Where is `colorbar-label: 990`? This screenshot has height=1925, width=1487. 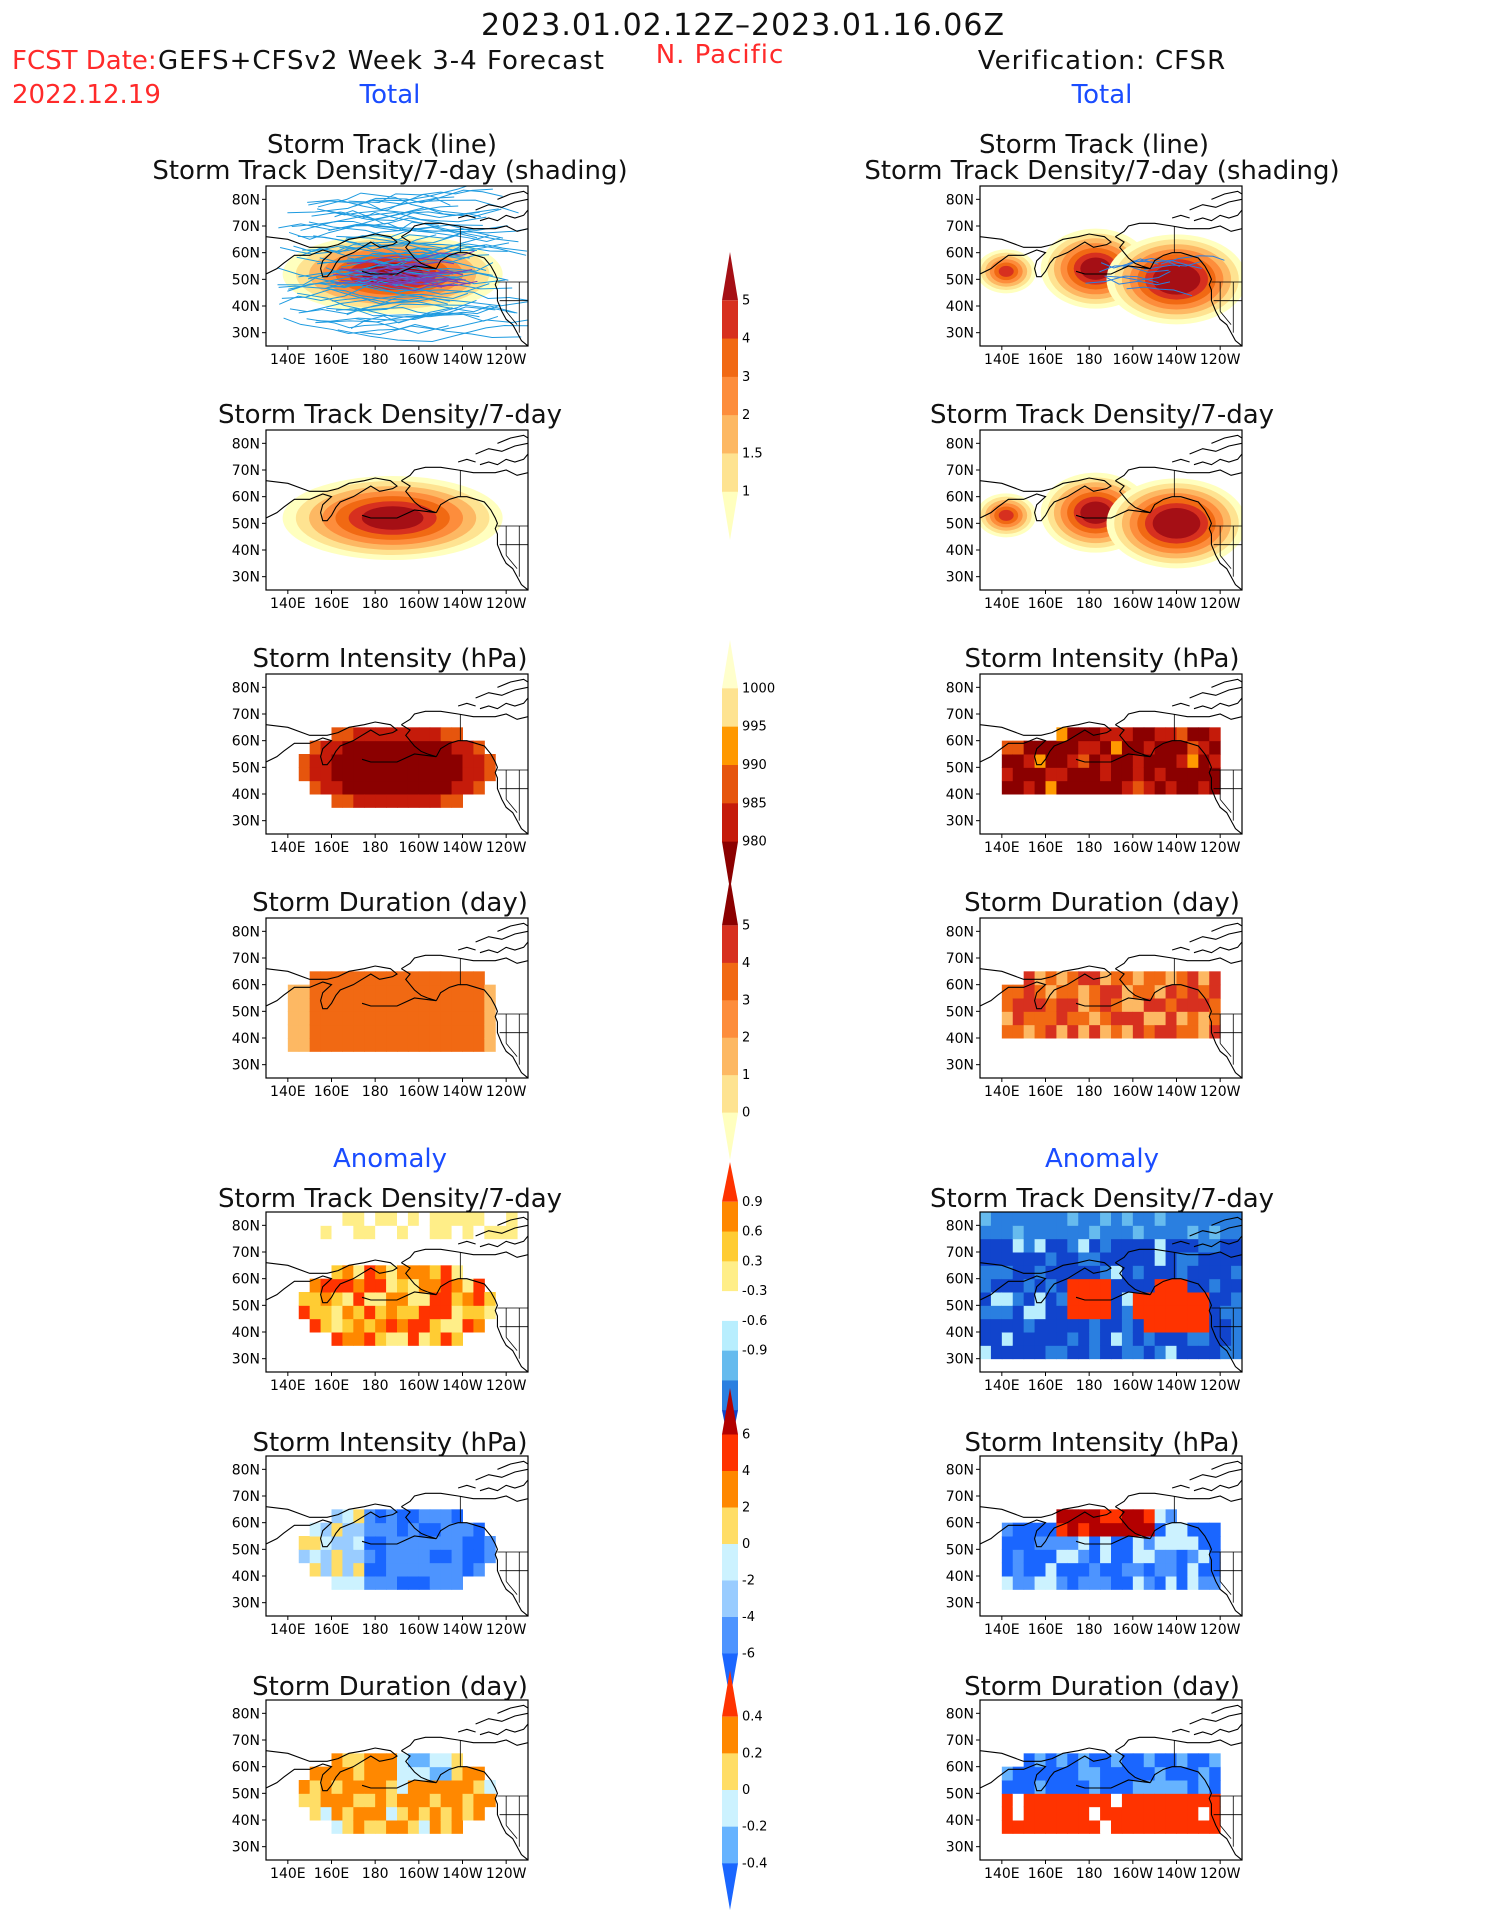 colorbar-label: 990 is located at coordinates (754, 765).